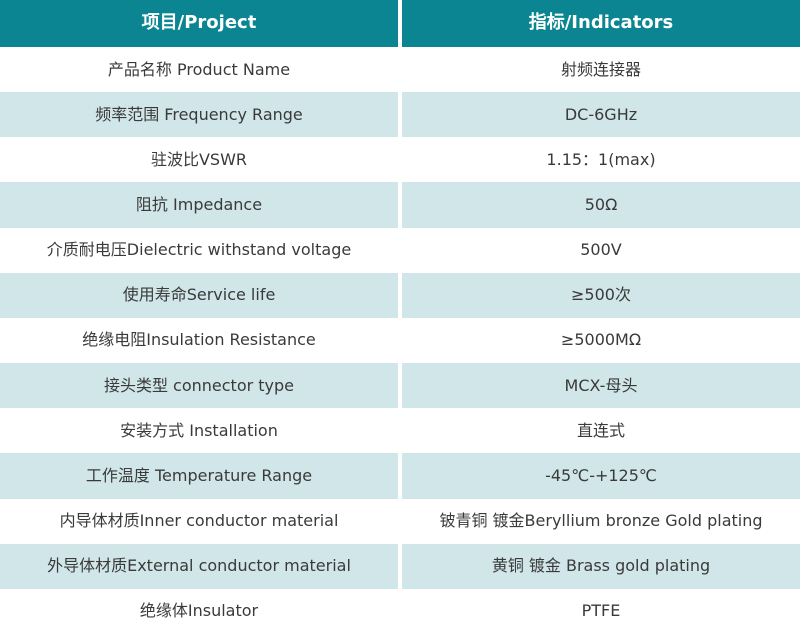 This screenshot has width=800, height=634. Describe the element at coordinates (199, 521) in the screenshot. I see `row-label-inner-conductor-material: 内导体材质Inner conductor material` at that location.